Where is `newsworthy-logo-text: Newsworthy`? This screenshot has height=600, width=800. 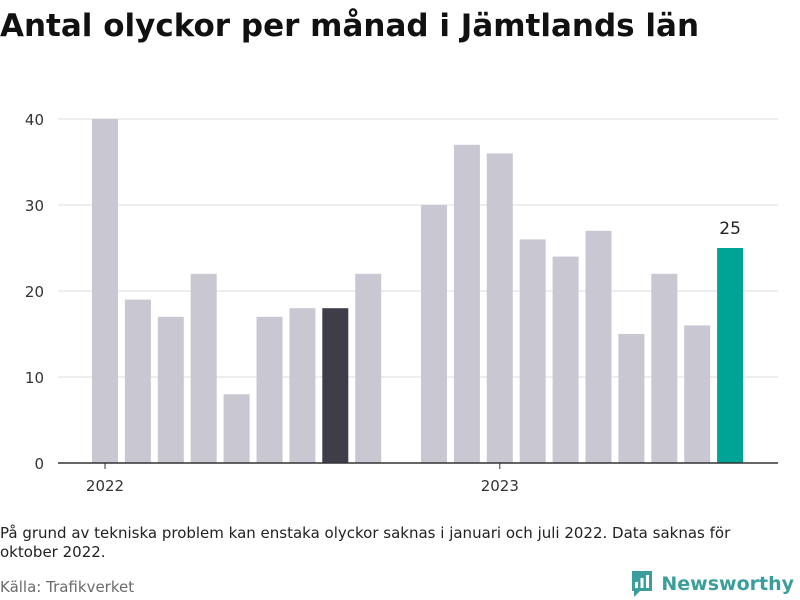
newsworthy-logo-text: Newsworthy is located at coordinates (727, 584).